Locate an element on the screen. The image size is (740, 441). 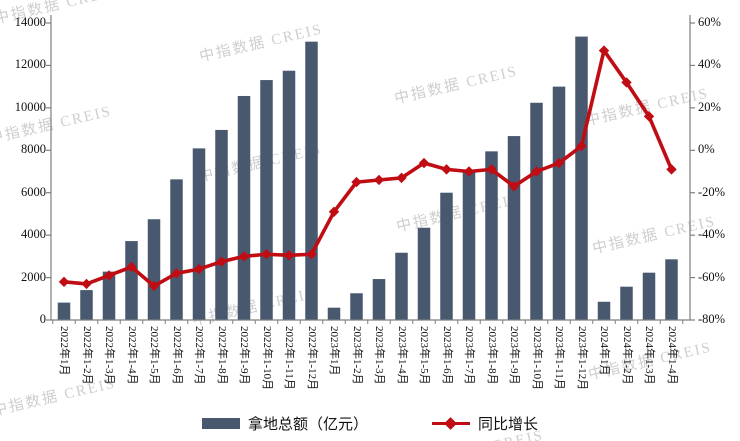
x-axis-tick-label: 2022年1-3月 is located at coordinates (109, 355).